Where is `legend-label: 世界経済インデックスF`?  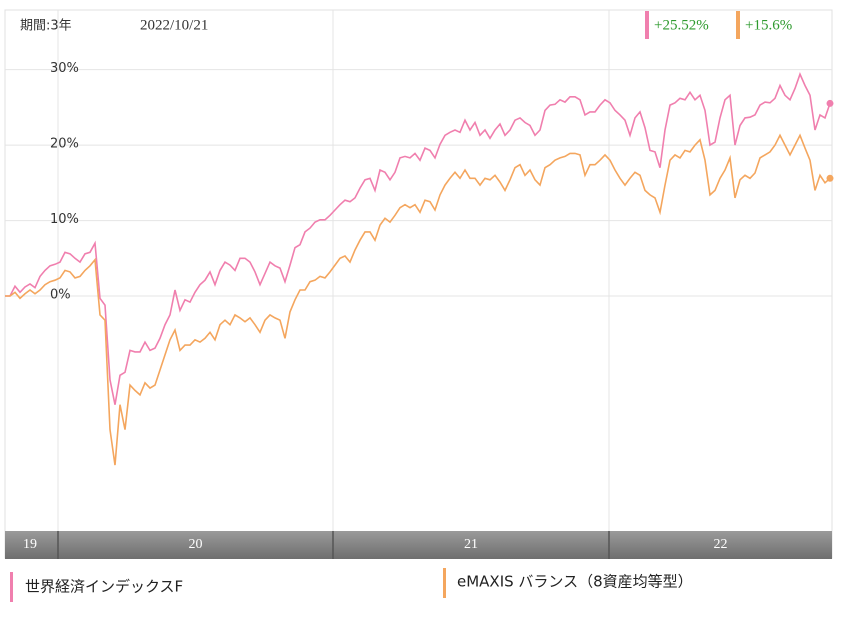
legend-label: 世界経済インデックスF is located at coordinates (104, 587).